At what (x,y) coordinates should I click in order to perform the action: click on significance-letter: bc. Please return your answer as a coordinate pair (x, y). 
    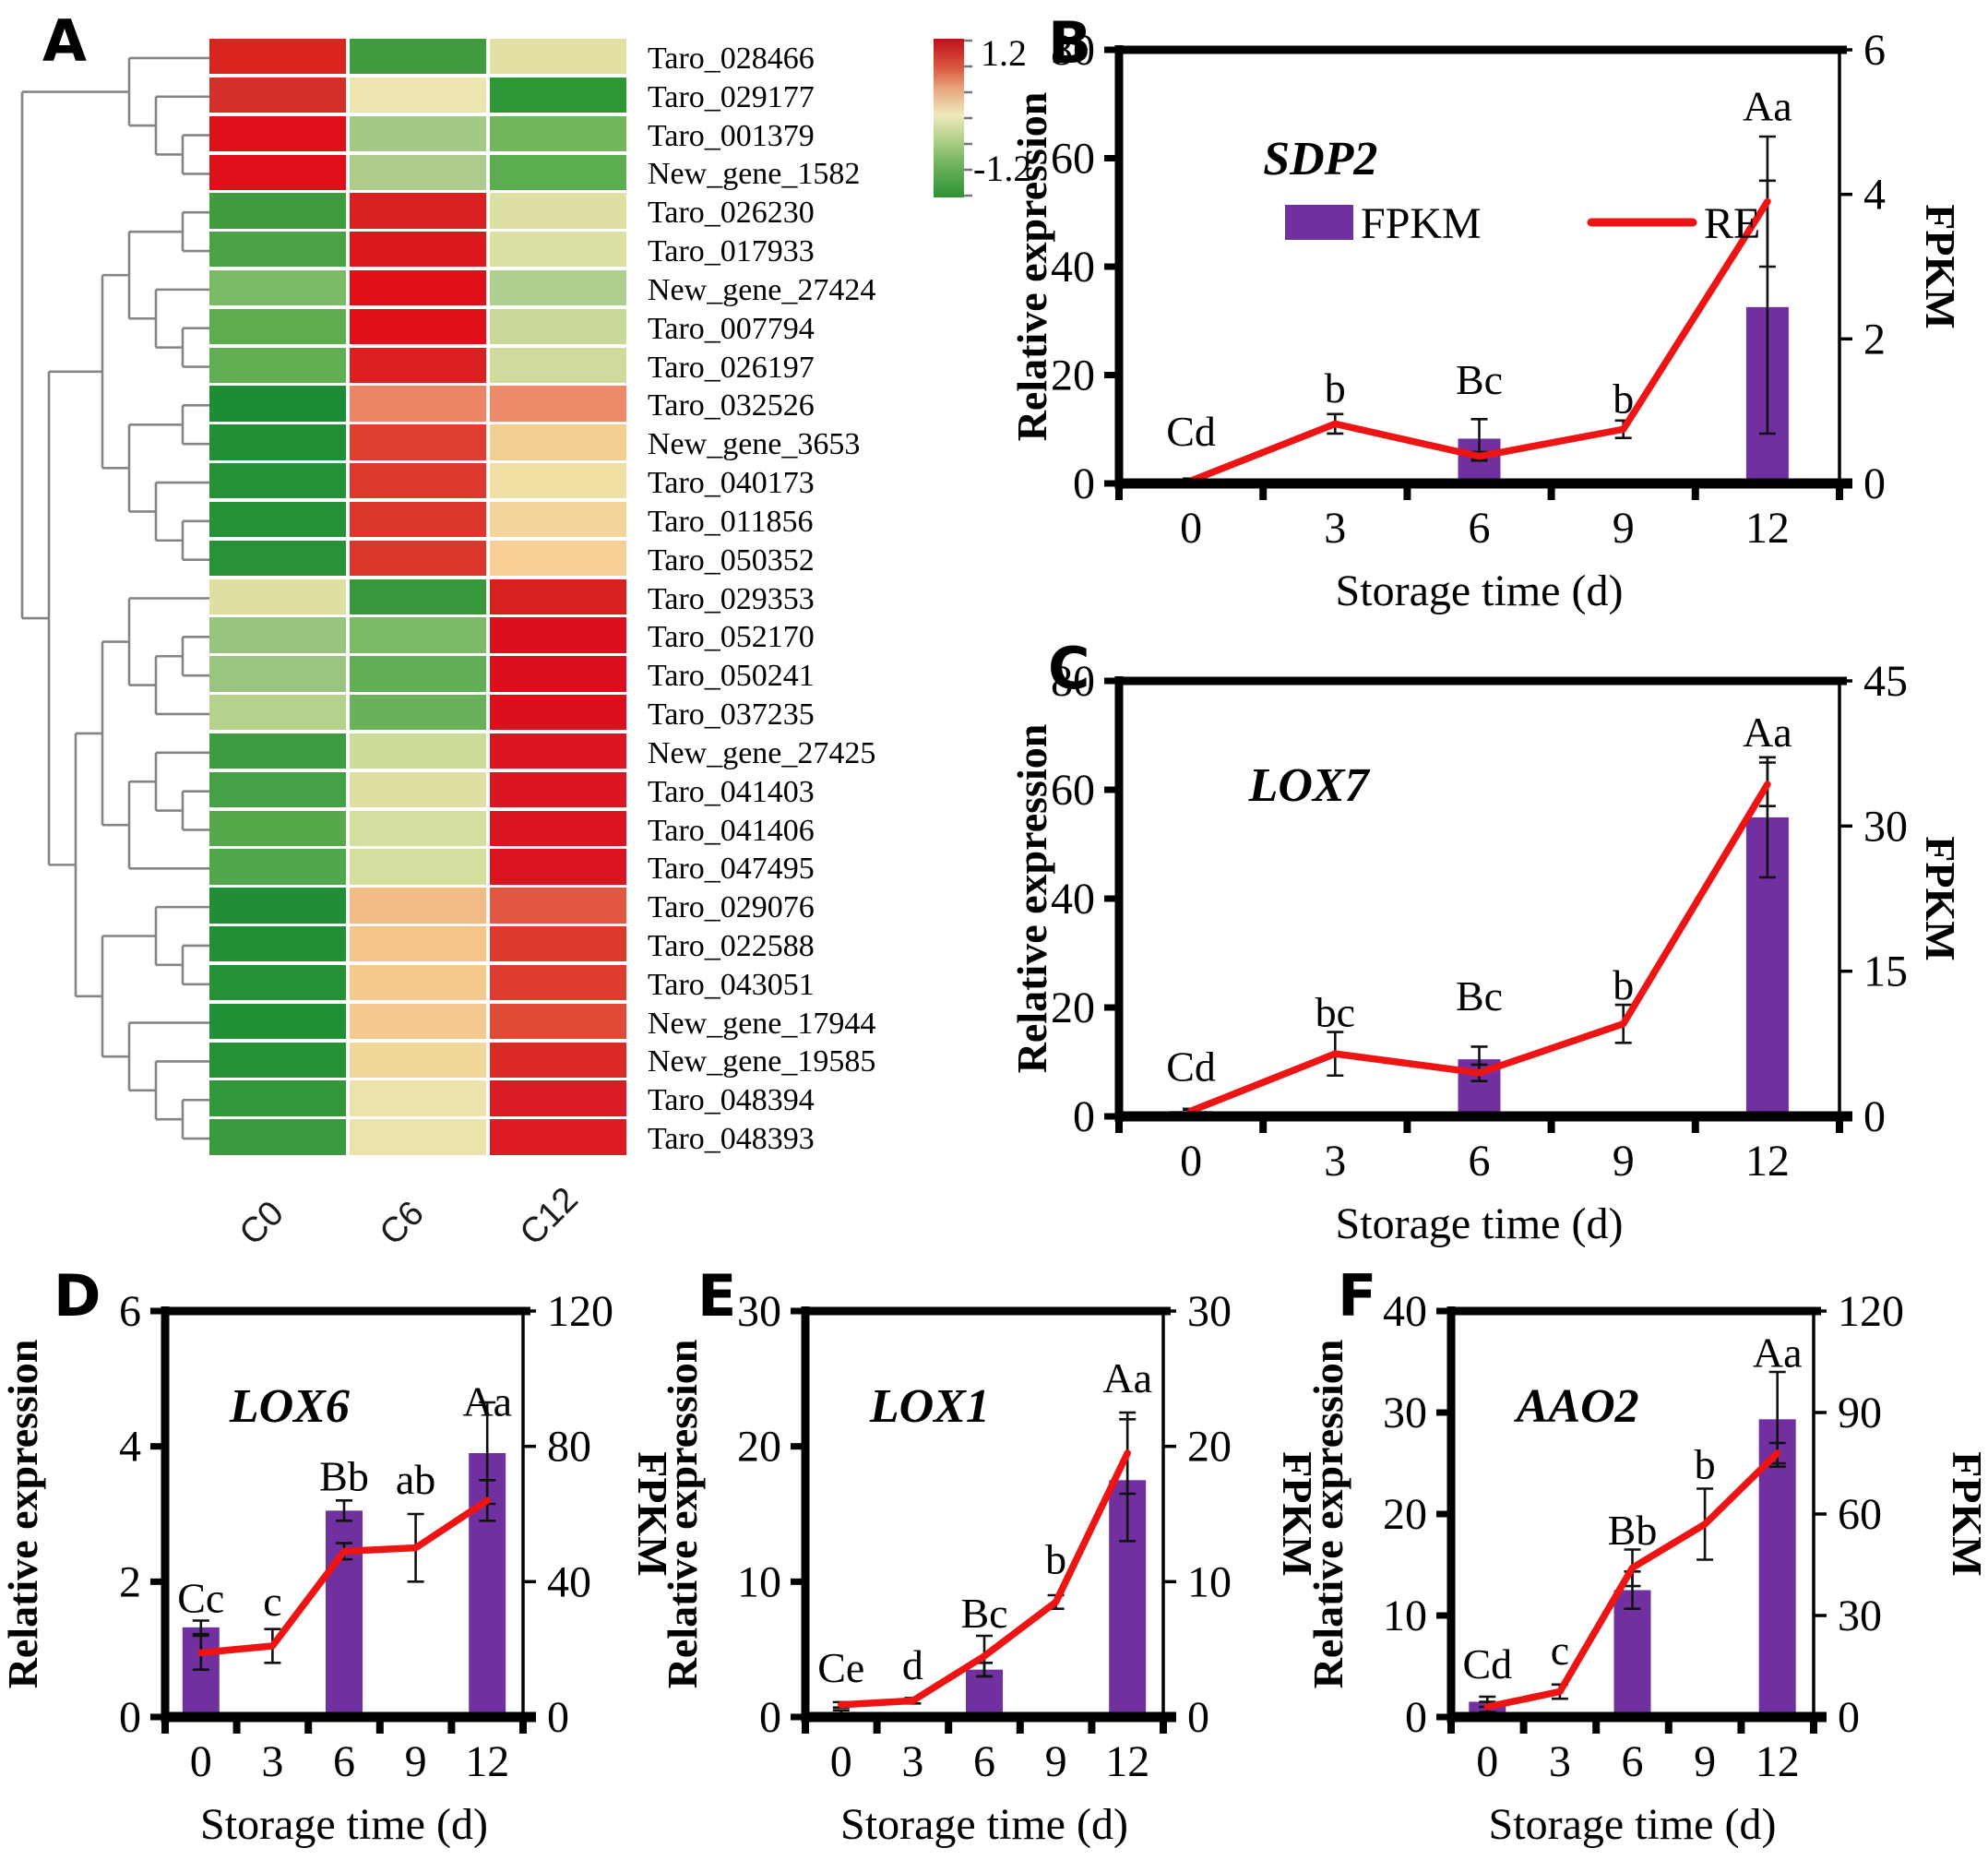
    Looking at the image, I should click on (1335, 1013).